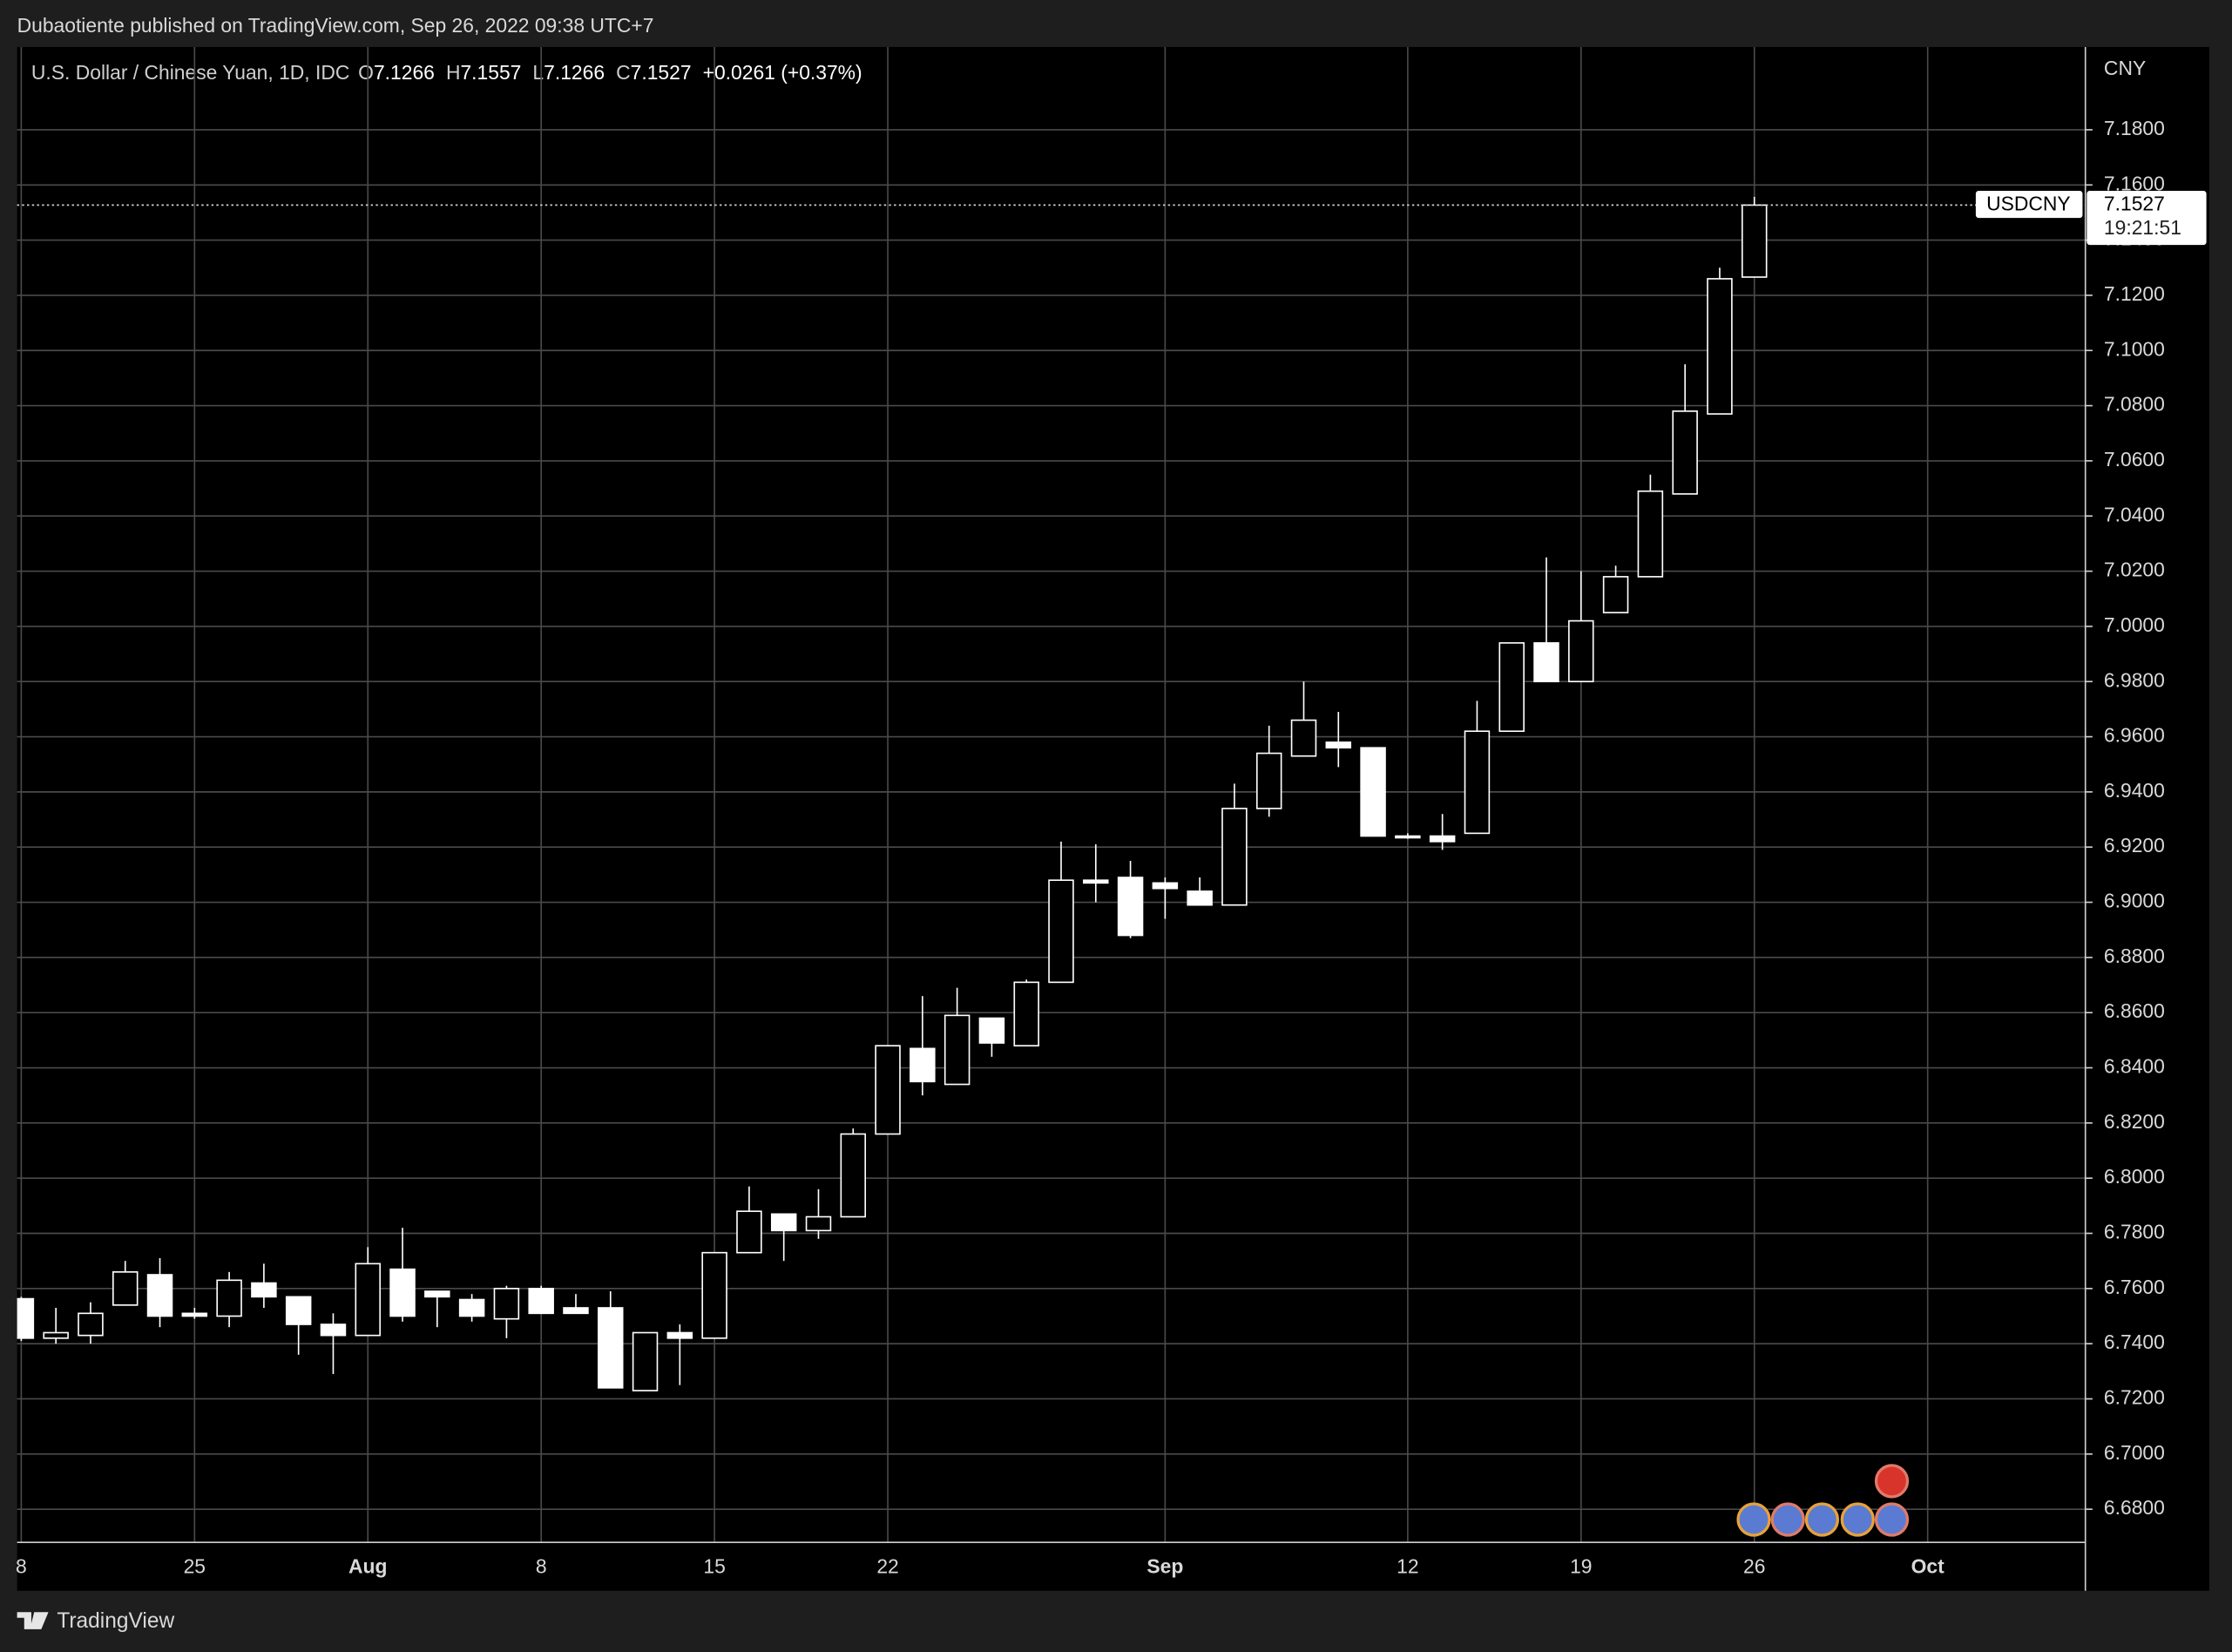  What do you see at coordinates (2134, 1287) in the screenshot?
I see `y-tick-label: 6.7600` at bounding box center [2134, 1287].